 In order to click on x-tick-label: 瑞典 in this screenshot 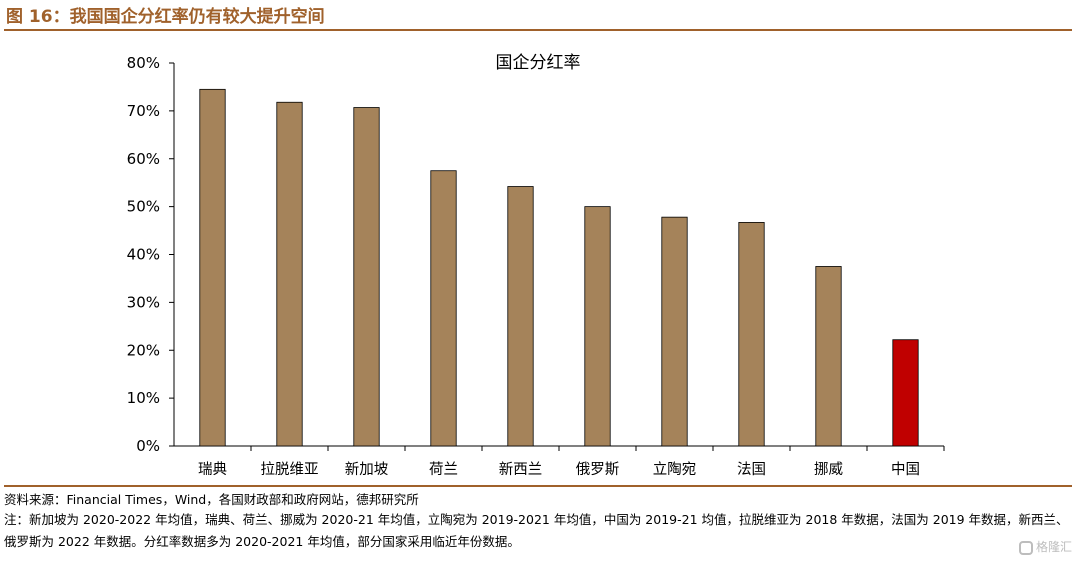, I will do `click(212, 469)`.